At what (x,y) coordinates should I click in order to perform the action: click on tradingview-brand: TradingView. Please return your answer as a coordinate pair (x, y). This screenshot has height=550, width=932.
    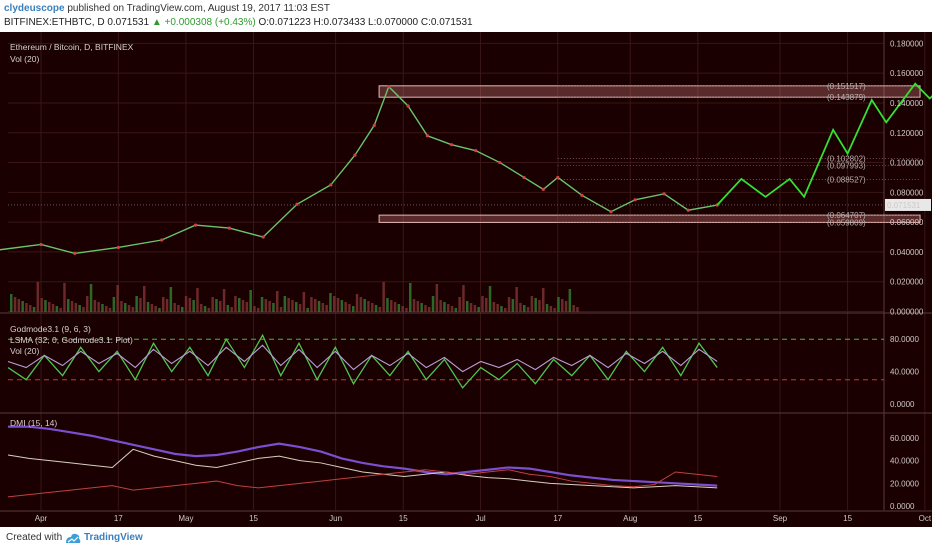
    Looking at the image, I should click on (113, 537).